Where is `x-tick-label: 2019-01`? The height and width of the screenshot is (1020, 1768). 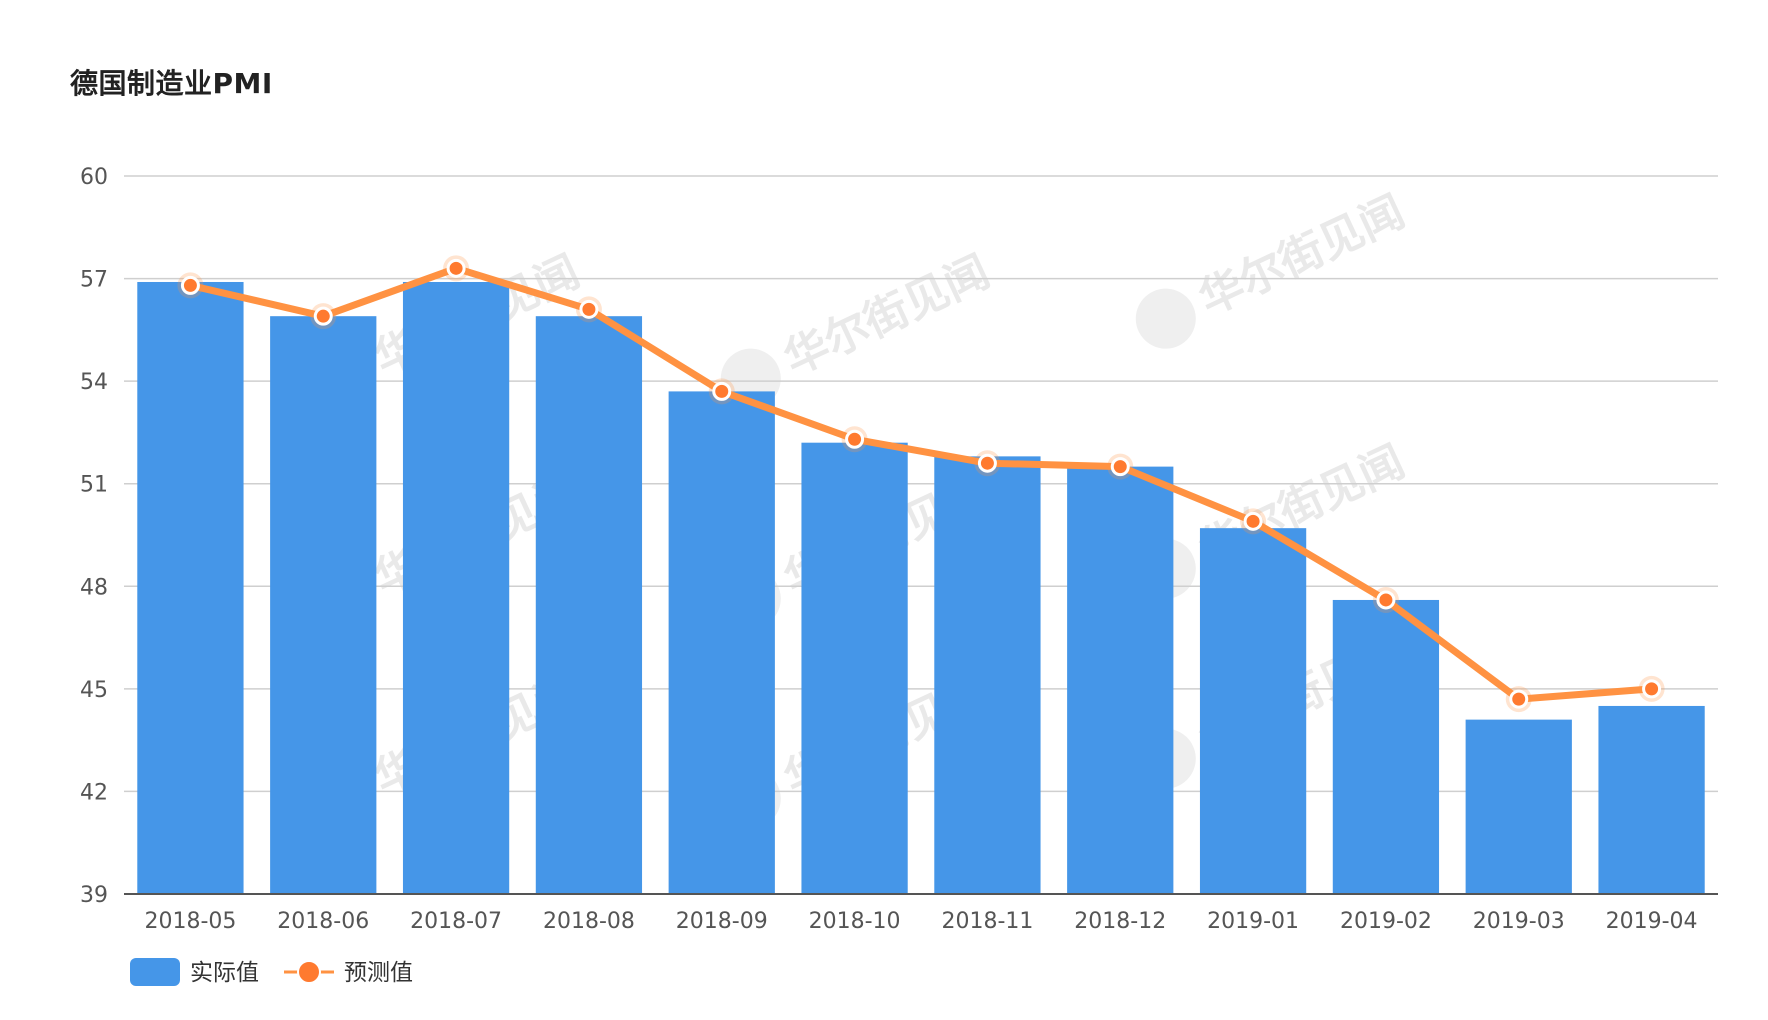
x-tick-label: 2019-01 is located at coordinates (1253, 921).